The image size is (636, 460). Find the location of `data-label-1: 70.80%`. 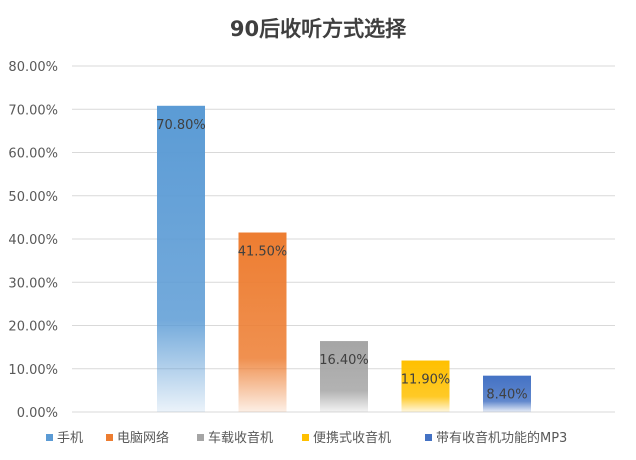

data-label-1: 70.80% is located at coordinates (181, 125).